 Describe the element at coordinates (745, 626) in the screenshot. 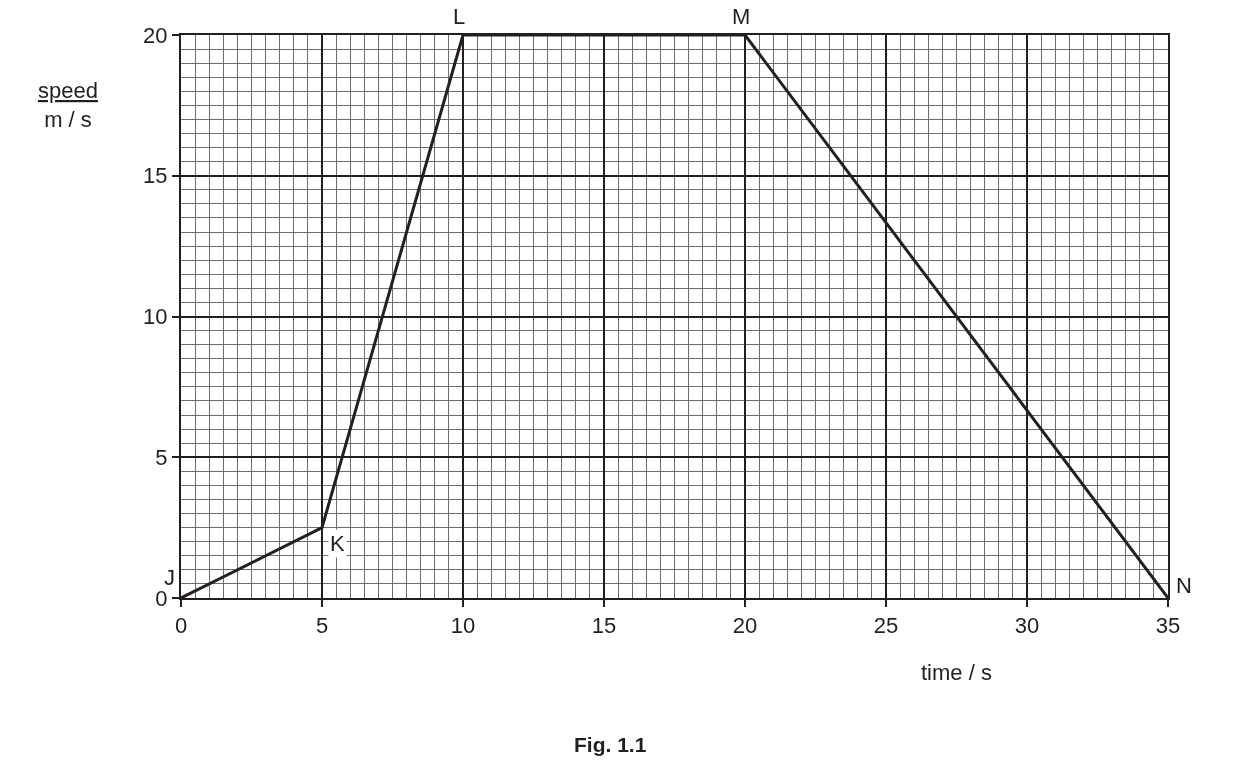

I see `x-tick-label: 20` at that location.